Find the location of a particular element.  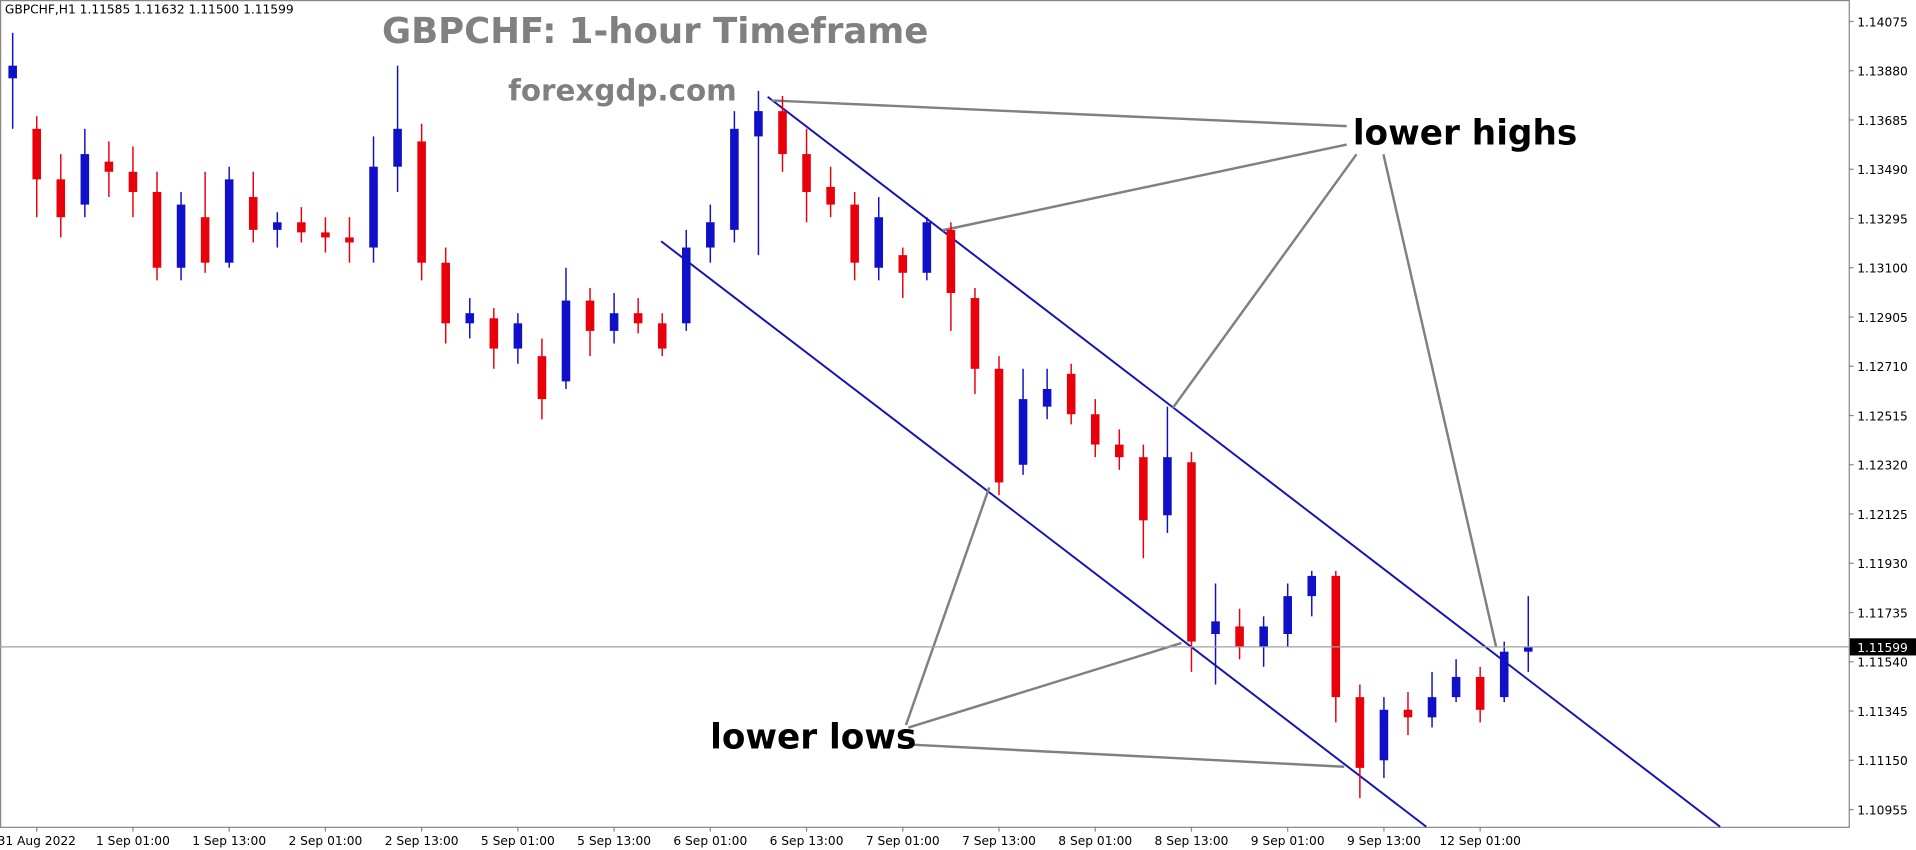

y-tick-label: 1.11540 is located at coordinates (1882, 663).